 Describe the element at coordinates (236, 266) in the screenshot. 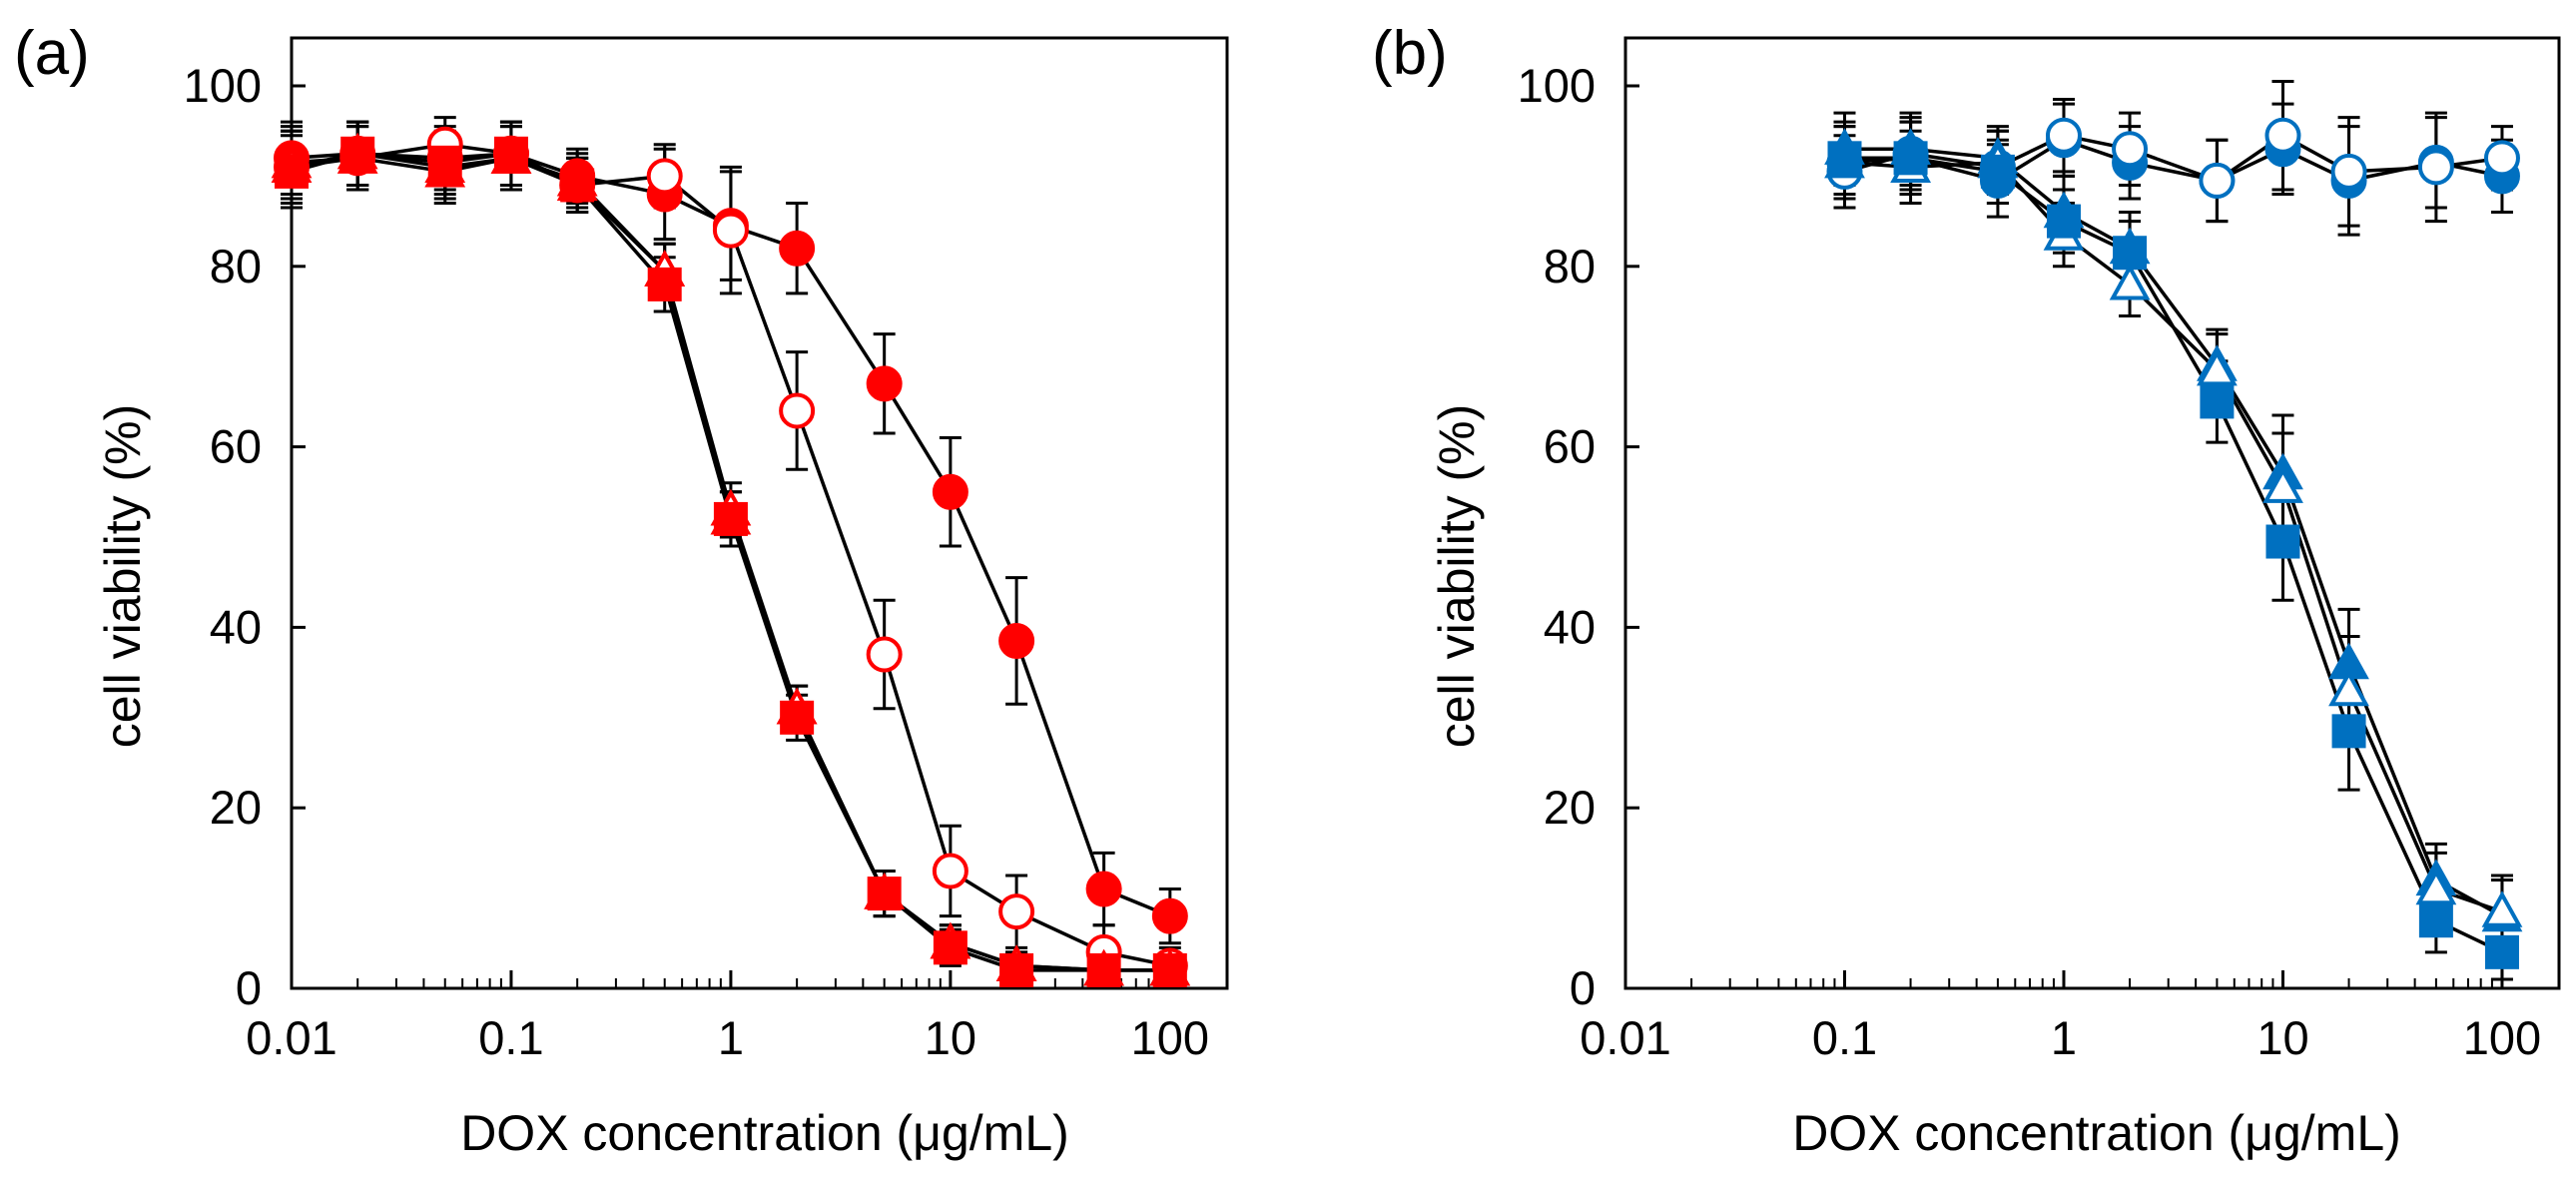

I see `panel-a-y-tick-label: 80` at that location.